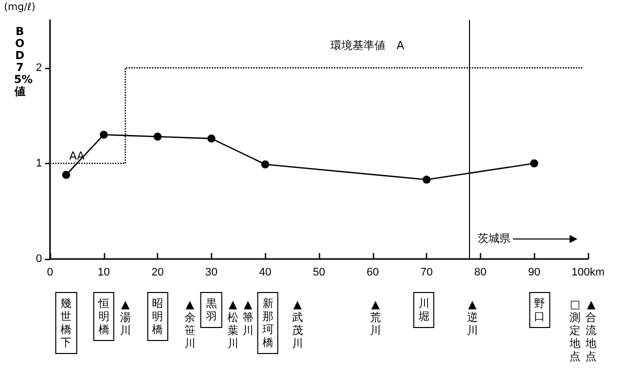  What do you see at coordinates (494, 239) in the screenshot?
I see `ref-line-label: 茨城県` at bounding box center [494, 239].